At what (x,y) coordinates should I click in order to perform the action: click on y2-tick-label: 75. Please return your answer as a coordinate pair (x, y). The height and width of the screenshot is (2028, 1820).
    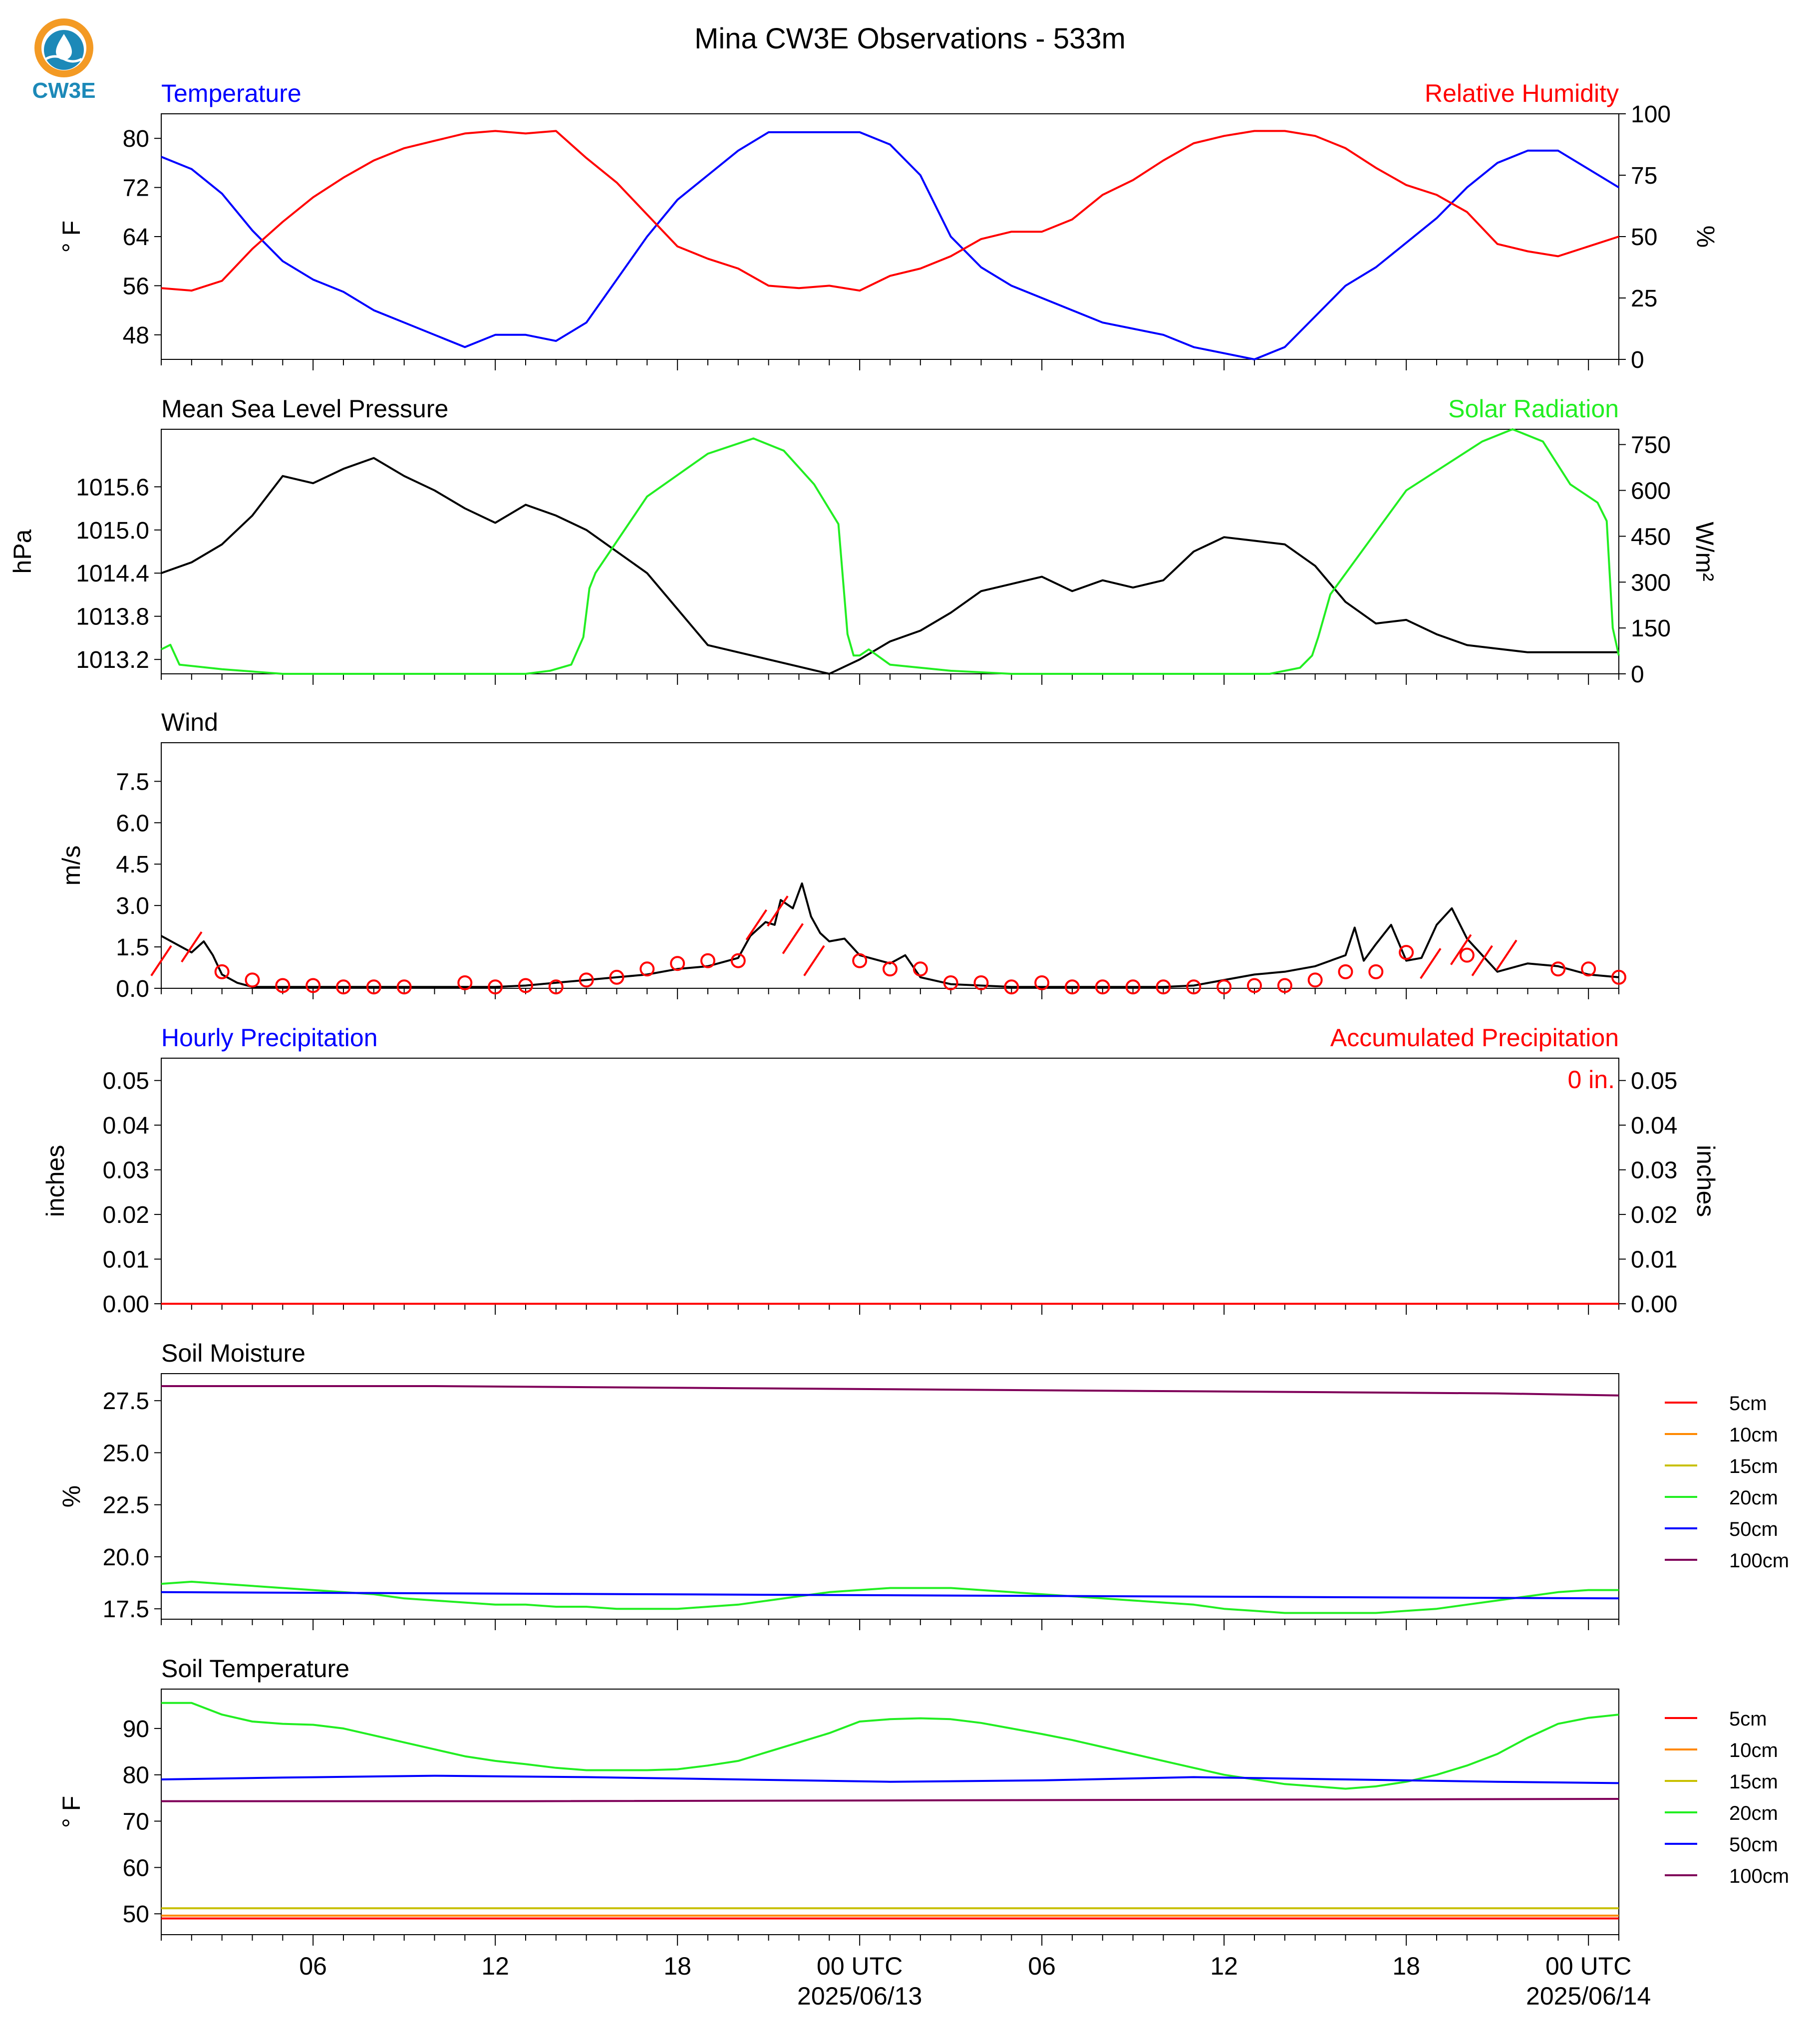
    Looking at the image, I should click on (1644, 176).